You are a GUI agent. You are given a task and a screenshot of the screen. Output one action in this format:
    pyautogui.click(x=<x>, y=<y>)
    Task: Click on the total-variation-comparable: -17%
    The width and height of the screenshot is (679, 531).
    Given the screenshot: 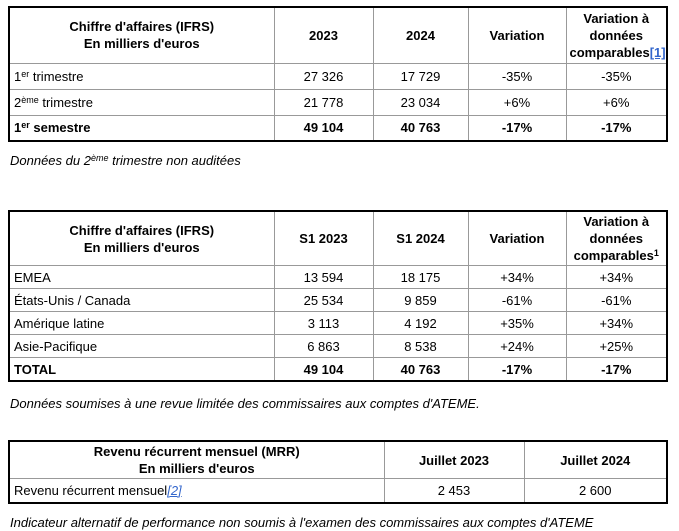 What is the action you would take?
    pyautogui.click(x=616, y=369)
    